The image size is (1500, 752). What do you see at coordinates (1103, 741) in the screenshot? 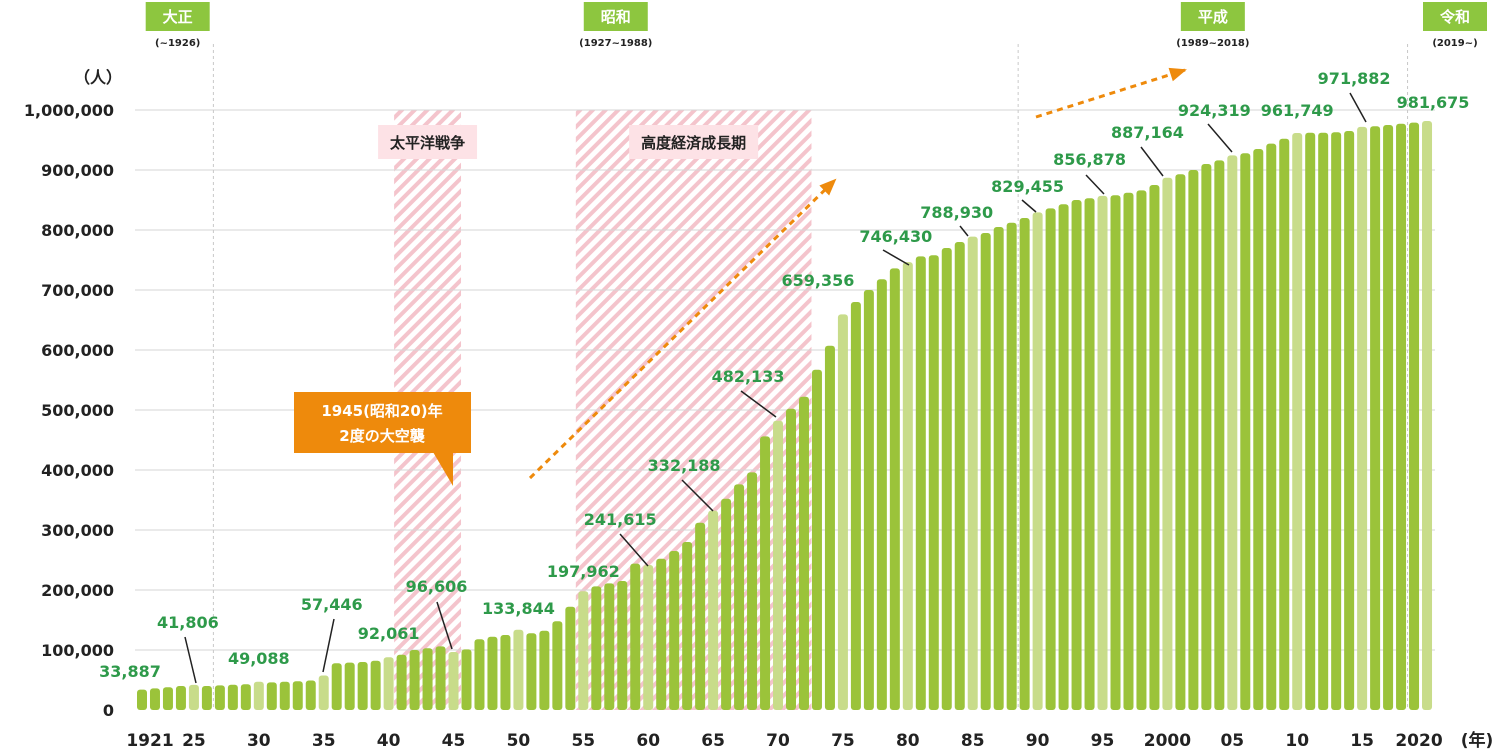
I see `x-tick-label: 95` at bounding box center [1103, 741].